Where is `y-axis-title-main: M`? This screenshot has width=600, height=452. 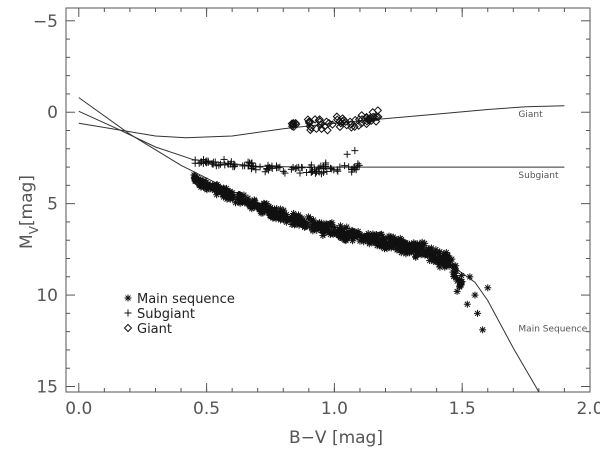 y-axis-title-main: M is located at coordinates (27, 241).